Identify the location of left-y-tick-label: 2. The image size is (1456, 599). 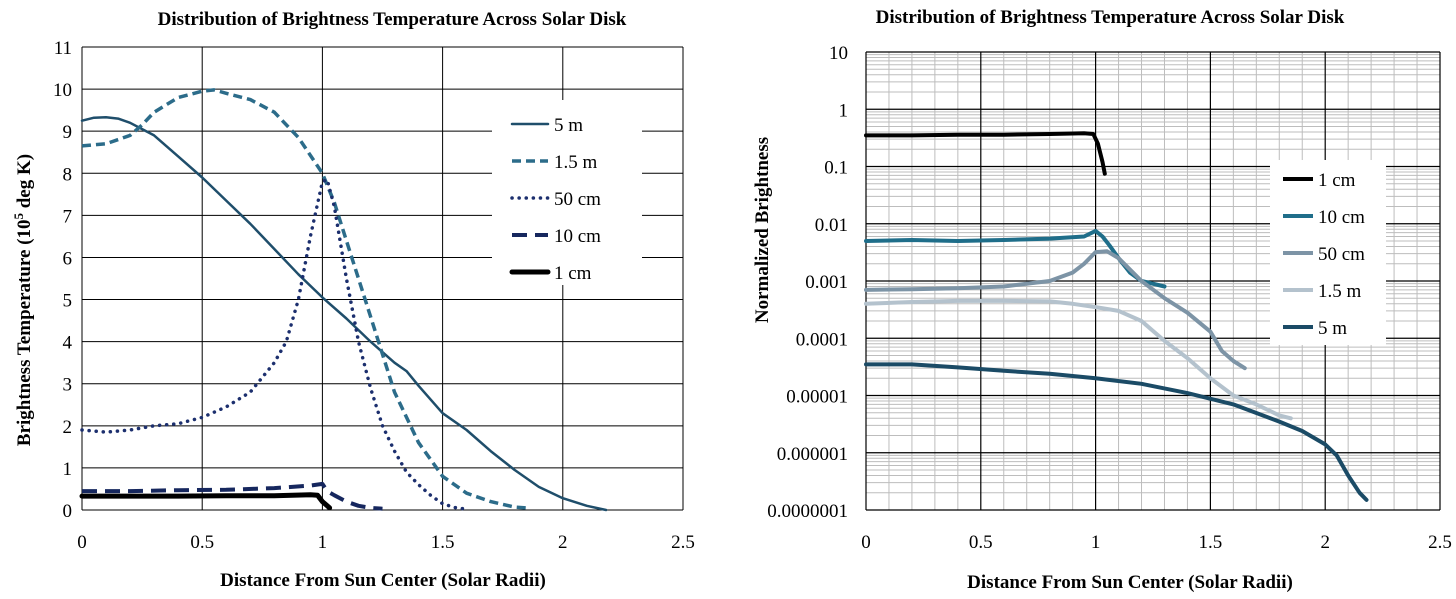
(68, 427).